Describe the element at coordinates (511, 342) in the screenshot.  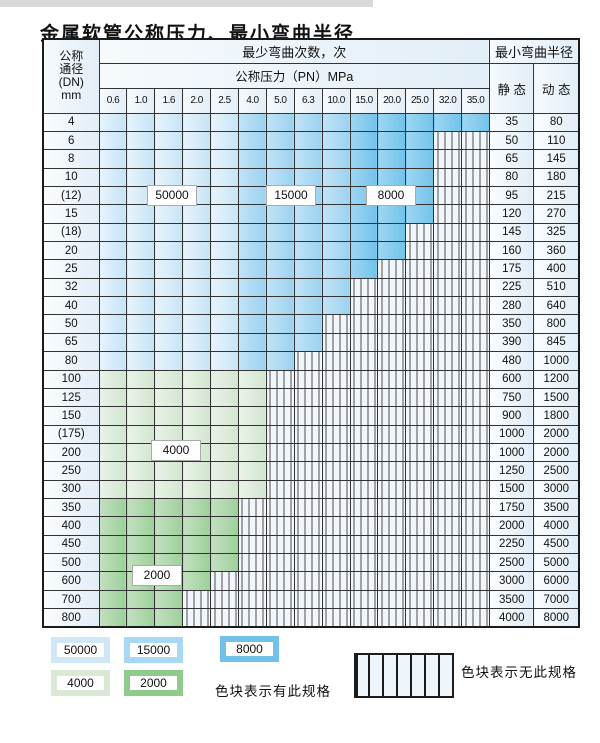
I see `static-radius-cell: 390` at that location.